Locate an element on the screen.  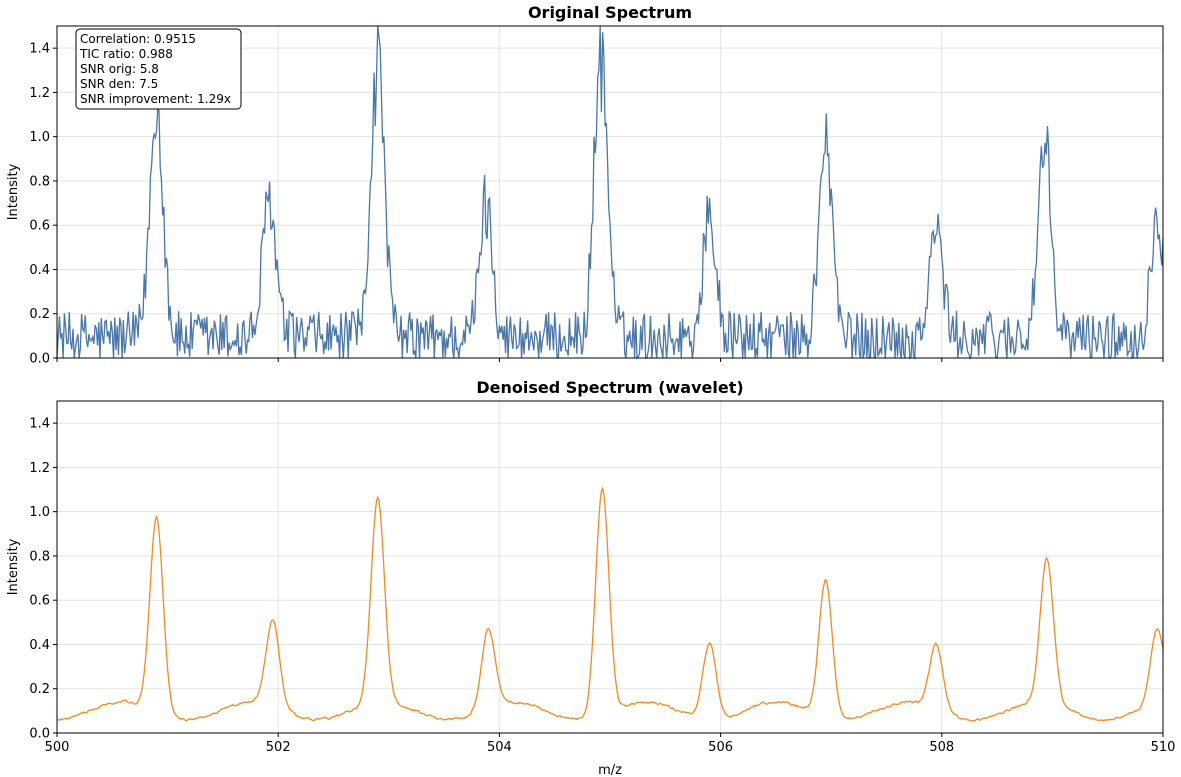
x-tick-label: 508 is located at coordinates (941, 747).